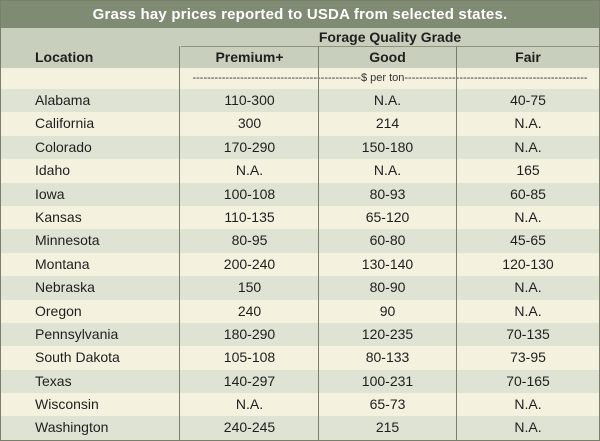  I want to click on good-cell: 215, so click(387, 427).